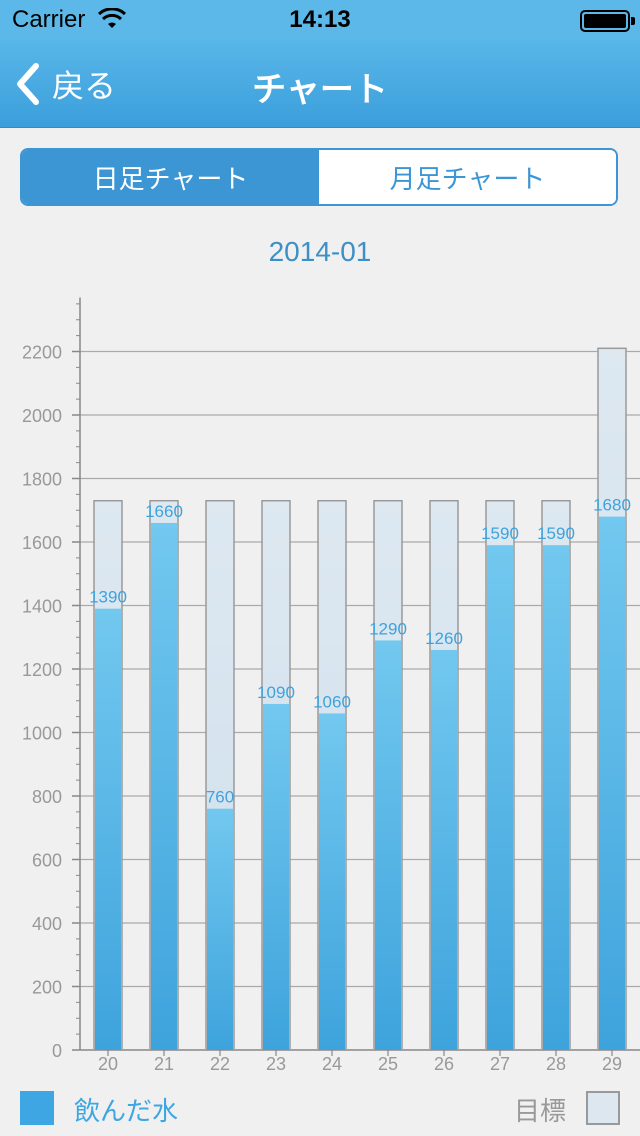  What do you see at coordinates (42, 607) in the screenshot?
I see `y-tick-label: 1400` at bounding box center [42, 607].